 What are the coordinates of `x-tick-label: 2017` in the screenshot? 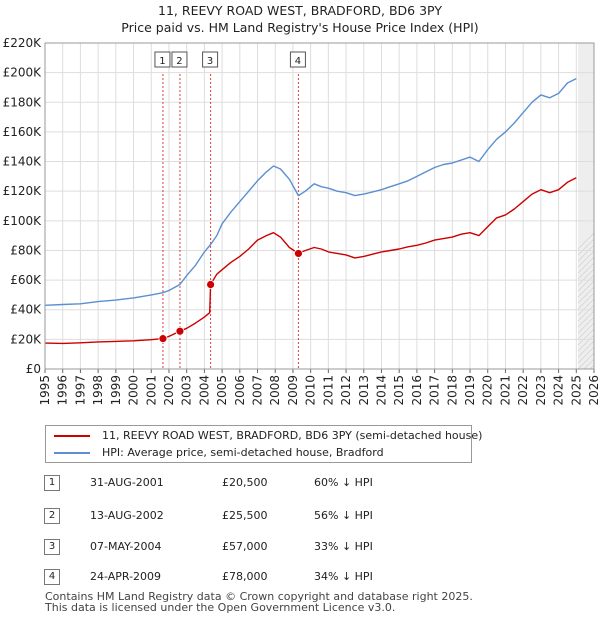 It's located at (435, 390).